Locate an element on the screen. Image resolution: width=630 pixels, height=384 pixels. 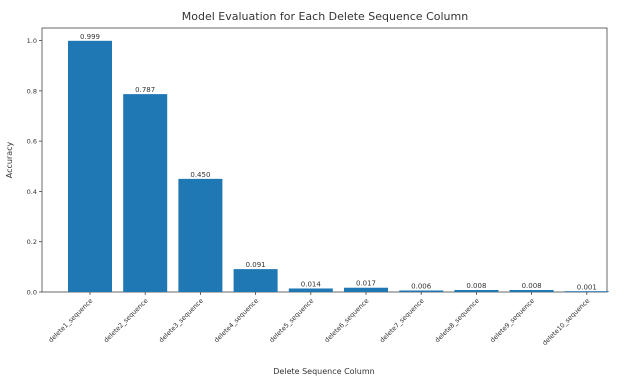
y-tick-label: 0.0 is located at coordinates (32, 293).